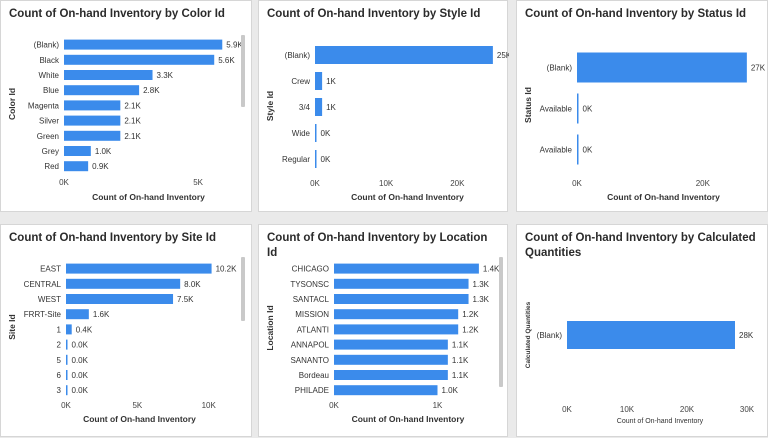 The width and height of the screenshot is (768, 438). Describe the element at coordinates (50, 269) in the screenshot. I see `category-label: EAST` at that location.